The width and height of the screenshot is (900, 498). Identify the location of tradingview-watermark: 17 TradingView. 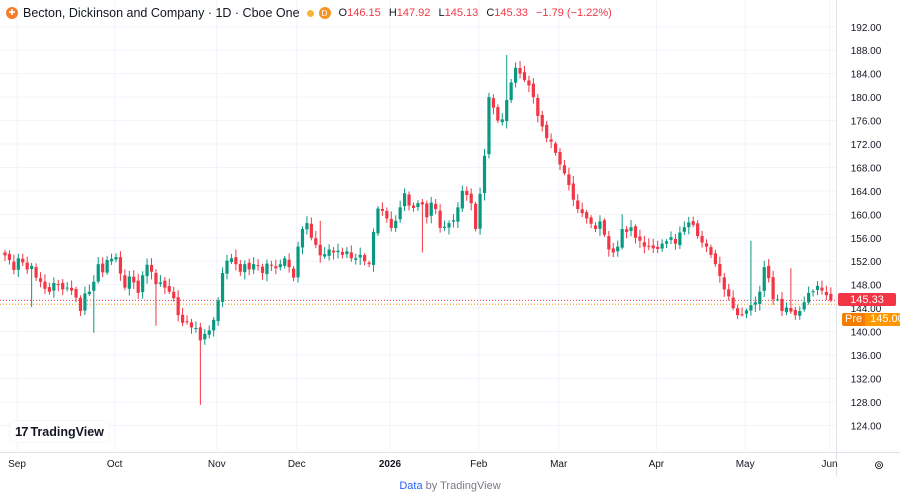
(59, 431).